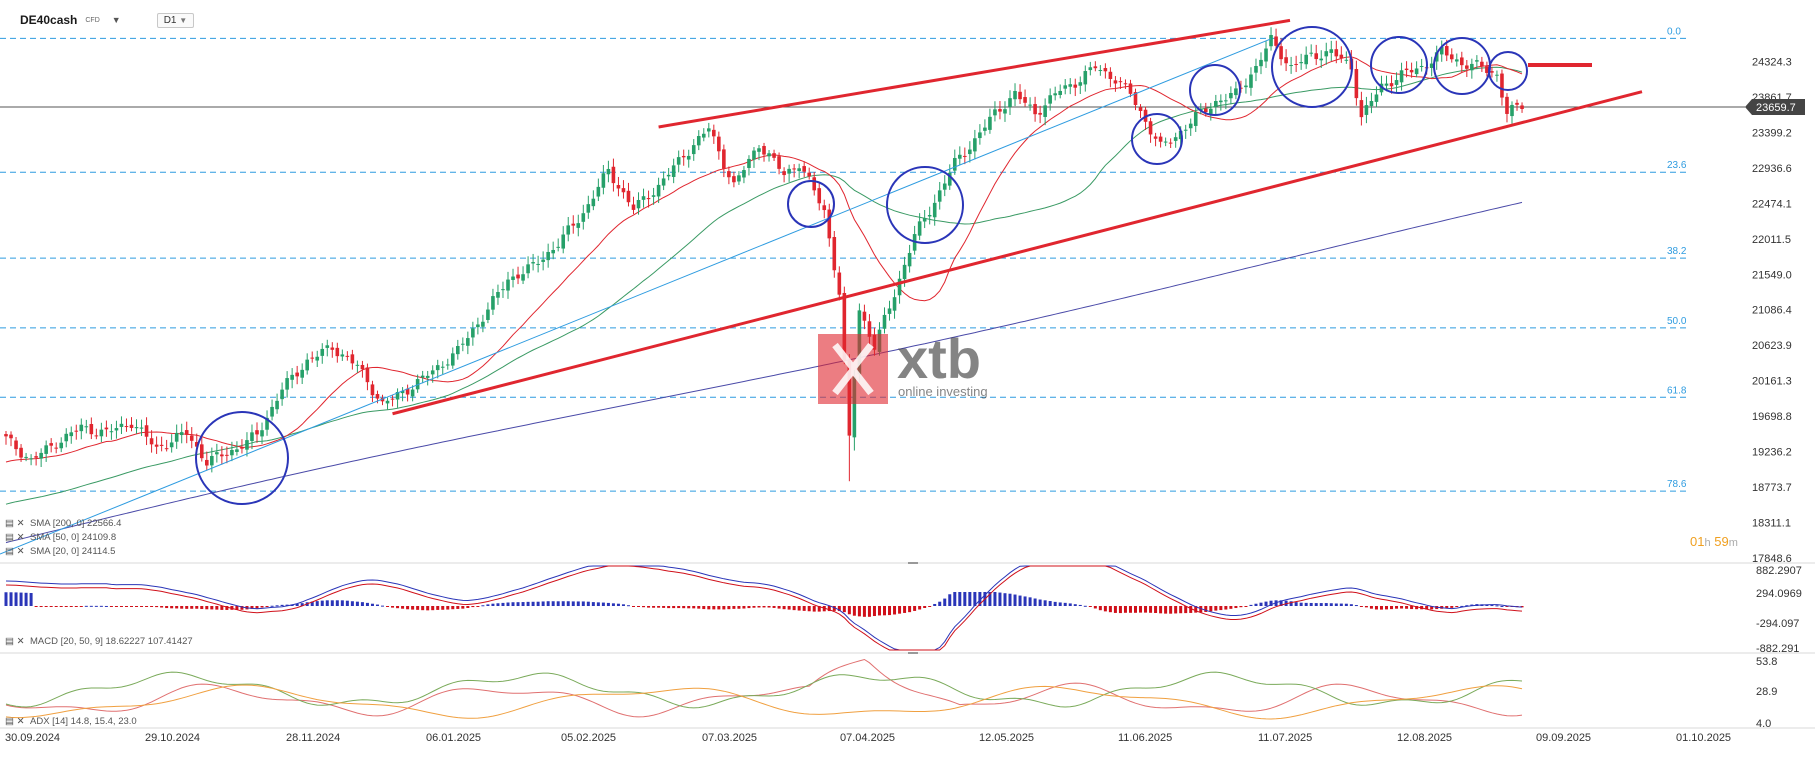 This screenshot has height=761, width=1815. I want to click on channel-upper-line, so click(974, 73).